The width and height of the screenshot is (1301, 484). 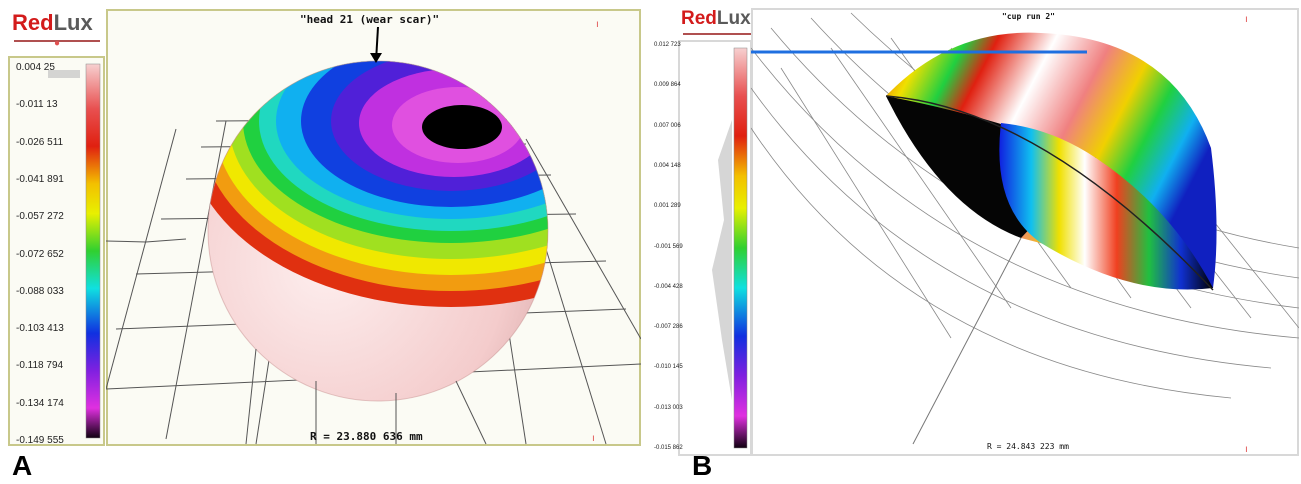 What do you see at coordinates (717, 34) in the screenshot?
I see `logo-underline` at bounding box center [717, 34].